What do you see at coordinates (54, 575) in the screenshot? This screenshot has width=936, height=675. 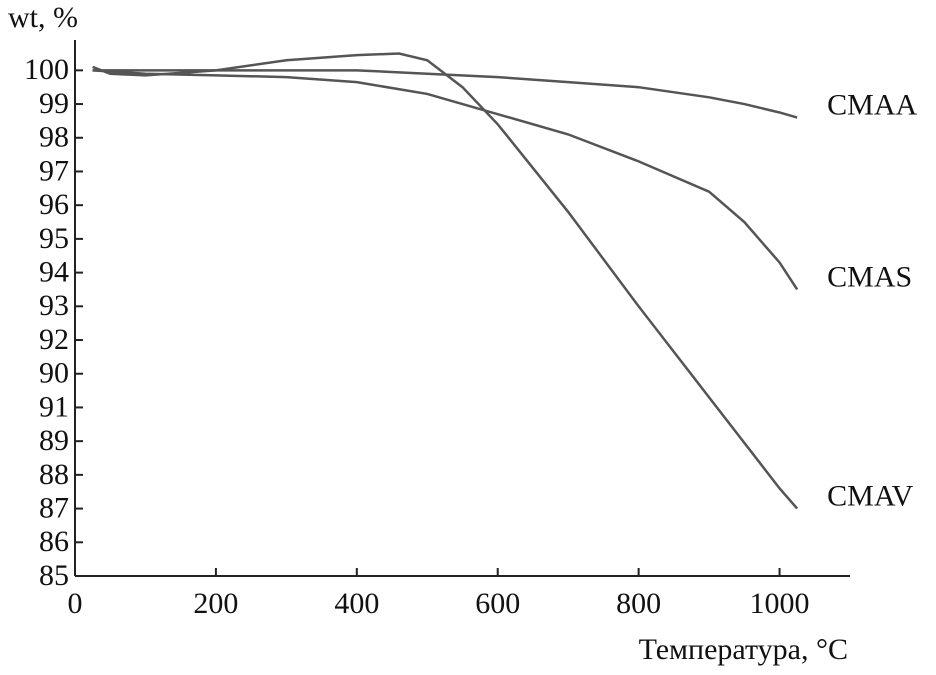 I see `y-tick-label: 85` at bounding box center [54, 575].